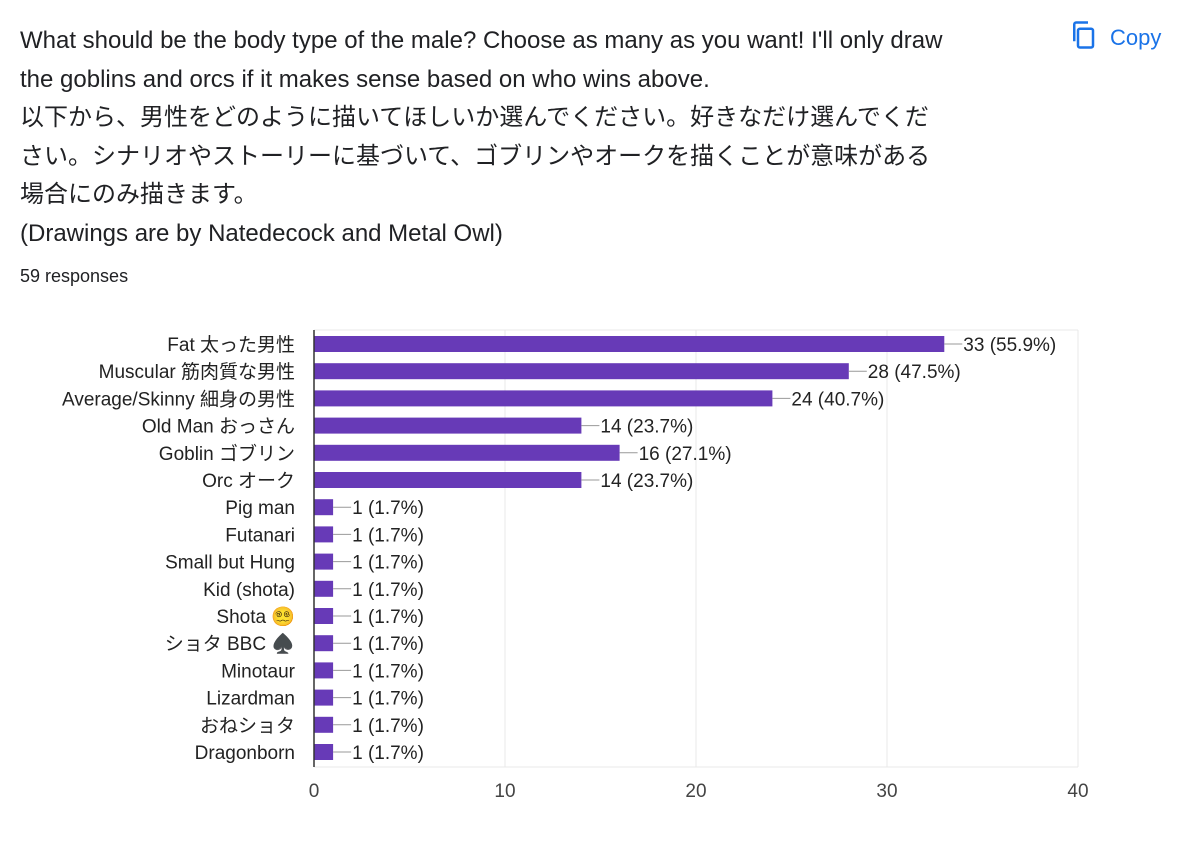 The image size is (1200, 851). I want to click on category-label: Futanari, so click(260, 535).